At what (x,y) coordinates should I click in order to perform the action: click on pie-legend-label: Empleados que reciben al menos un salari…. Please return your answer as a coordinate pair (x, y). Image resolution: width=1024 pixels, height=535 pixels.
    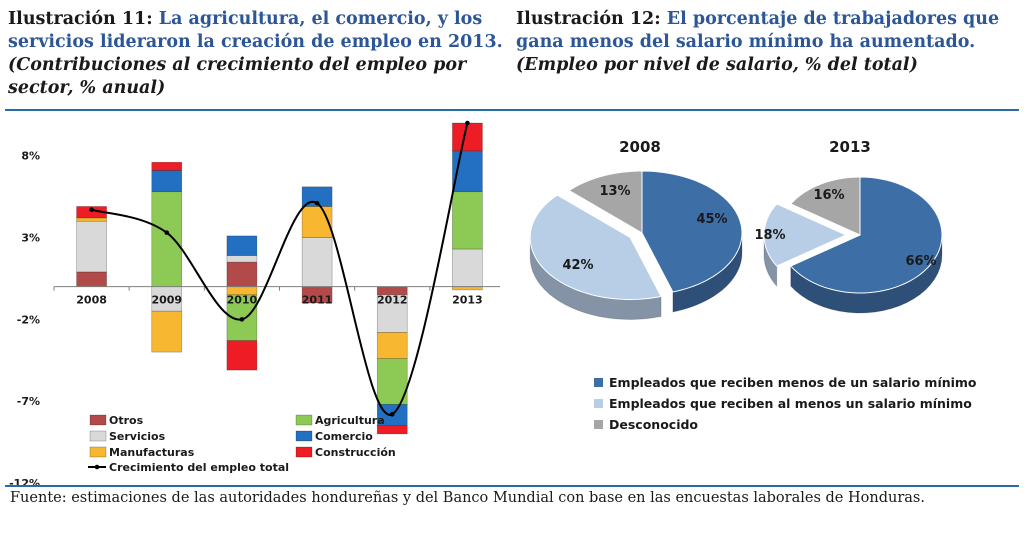
    Looking at the image, I should click on (790, 403).